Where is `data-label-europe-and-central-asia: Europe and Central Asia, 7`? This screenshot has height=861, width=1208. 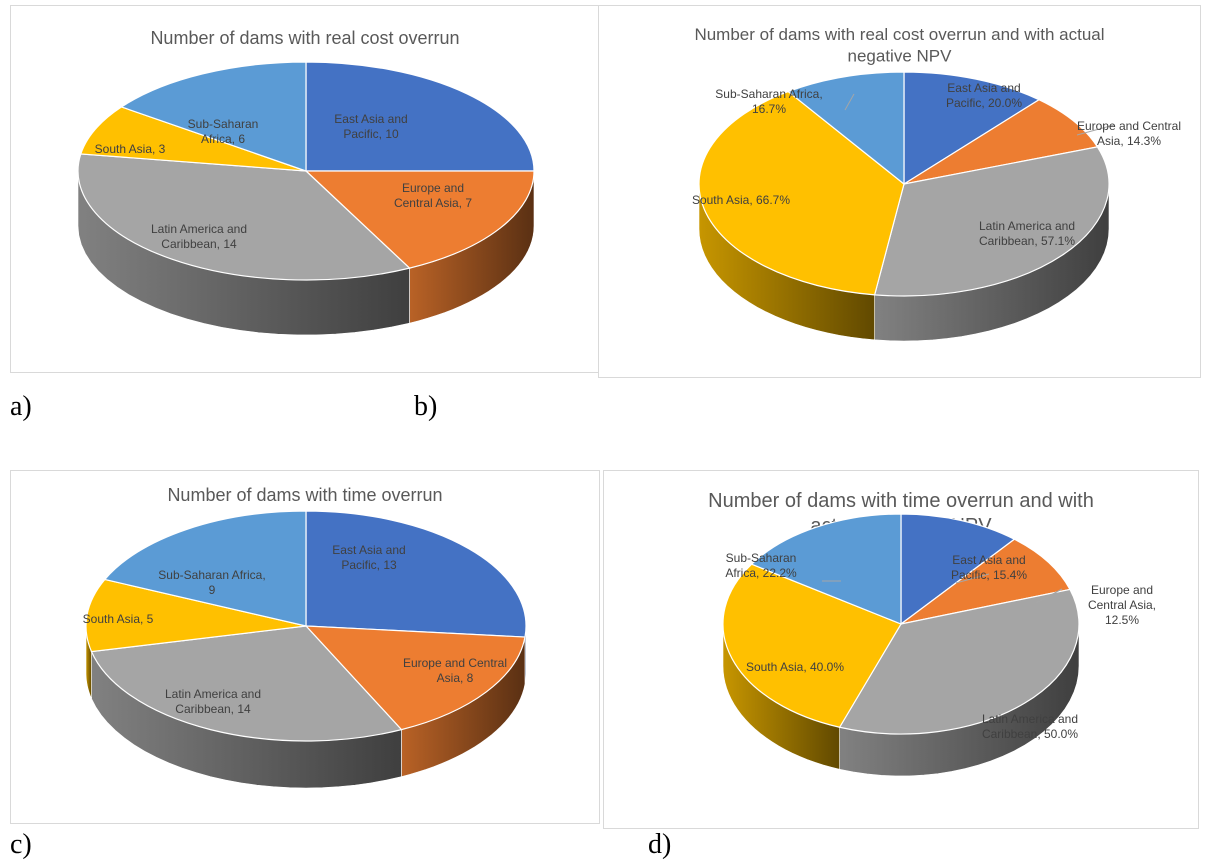
data-label-europe-and-central-asia: Europe and Central Asia, 7 is located at coordinates (433, 195).